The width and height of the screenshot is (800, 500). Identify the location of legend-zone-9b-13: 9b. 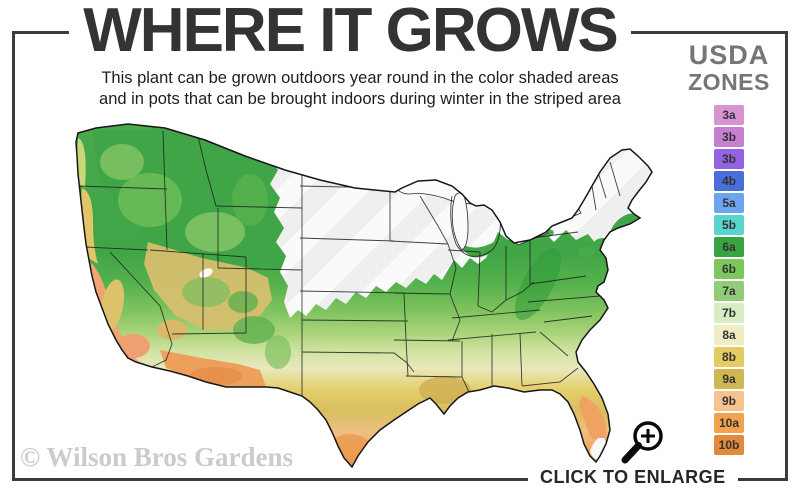
(729, 400).